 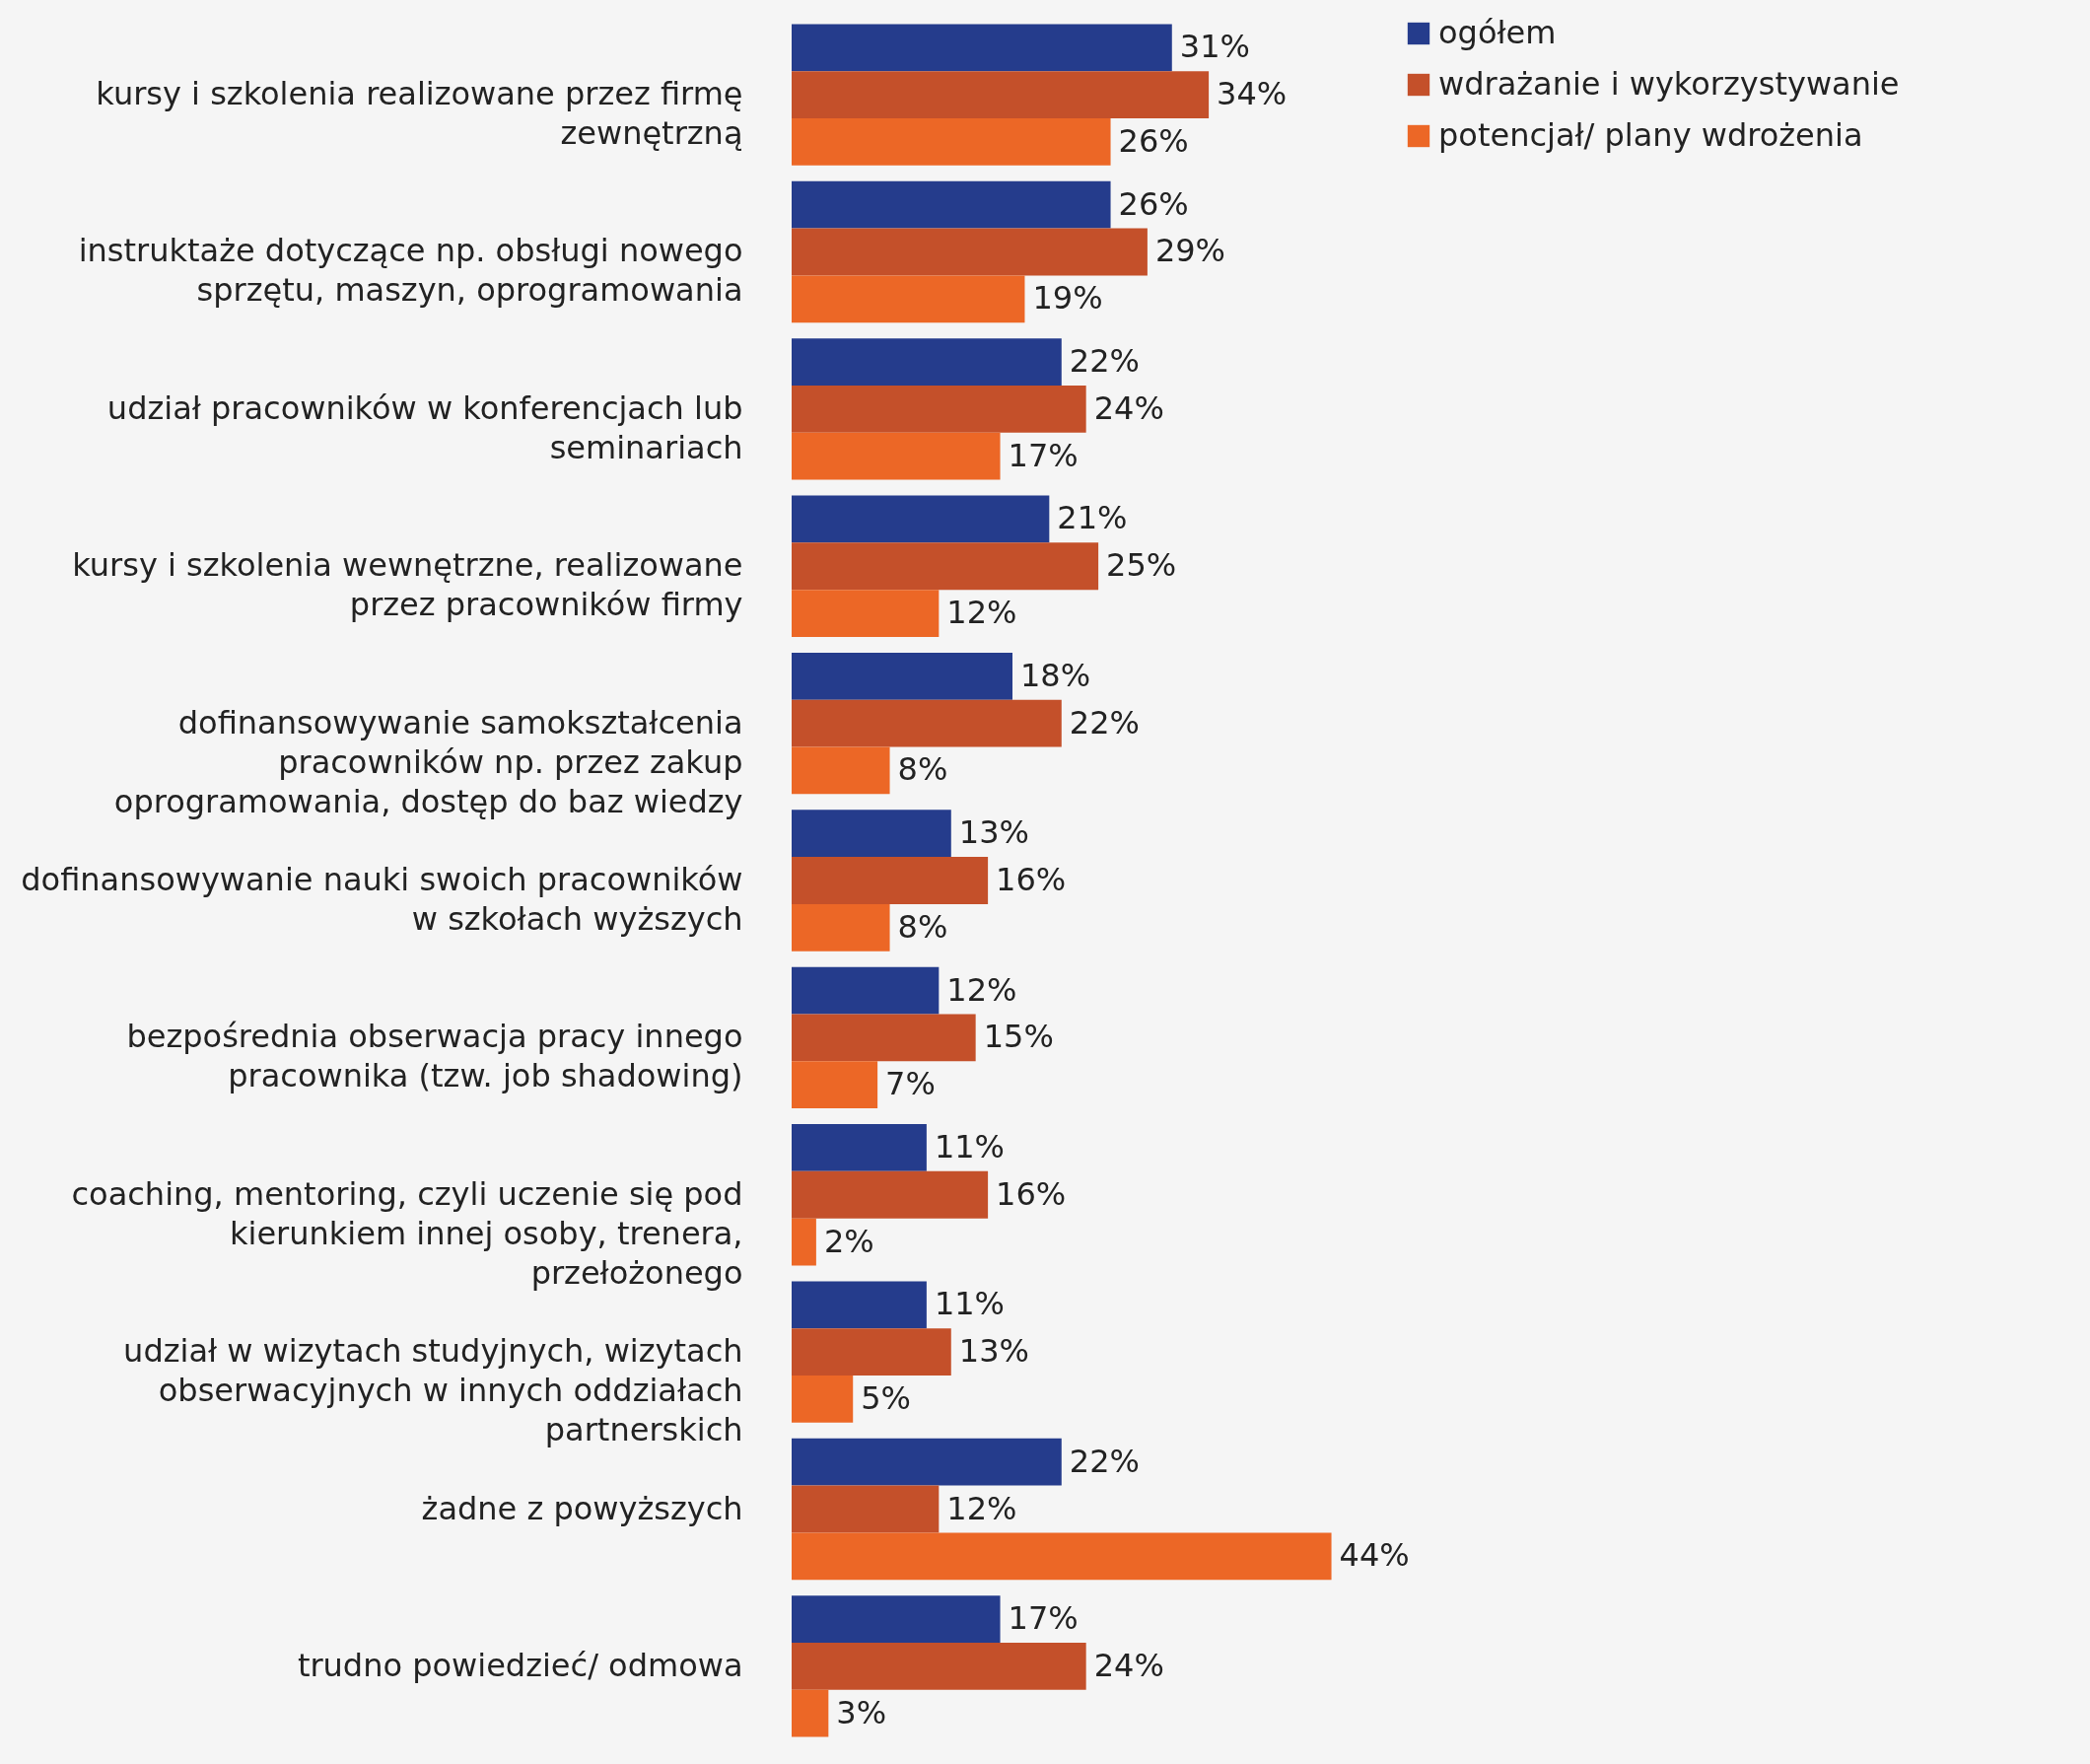 What do you see at coordinates (419, 114) in the screenshot?
I see `y-tick-label: kursy i szkolenia realizowane przez firmę zewnętrzną` at bounding box center [419, 114].